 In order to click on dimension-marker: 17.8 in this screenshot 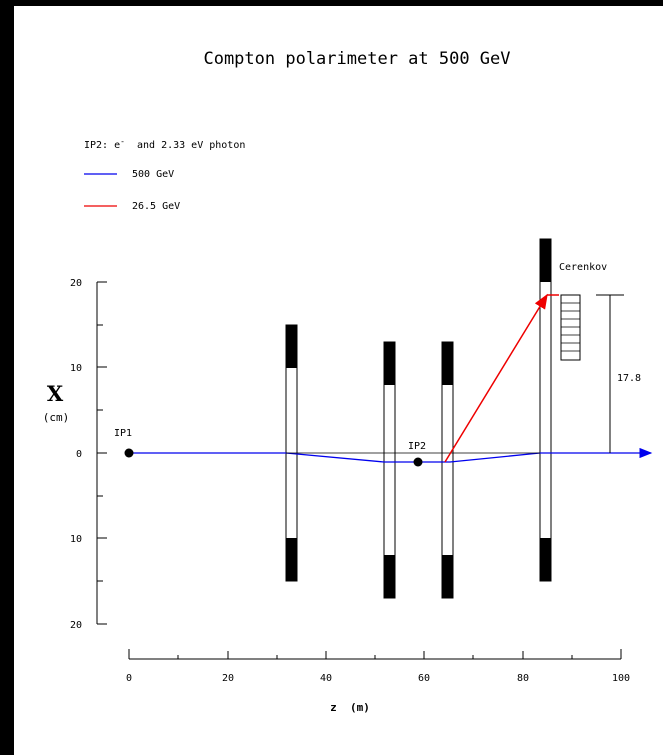, I will do `click(618, 373)`.